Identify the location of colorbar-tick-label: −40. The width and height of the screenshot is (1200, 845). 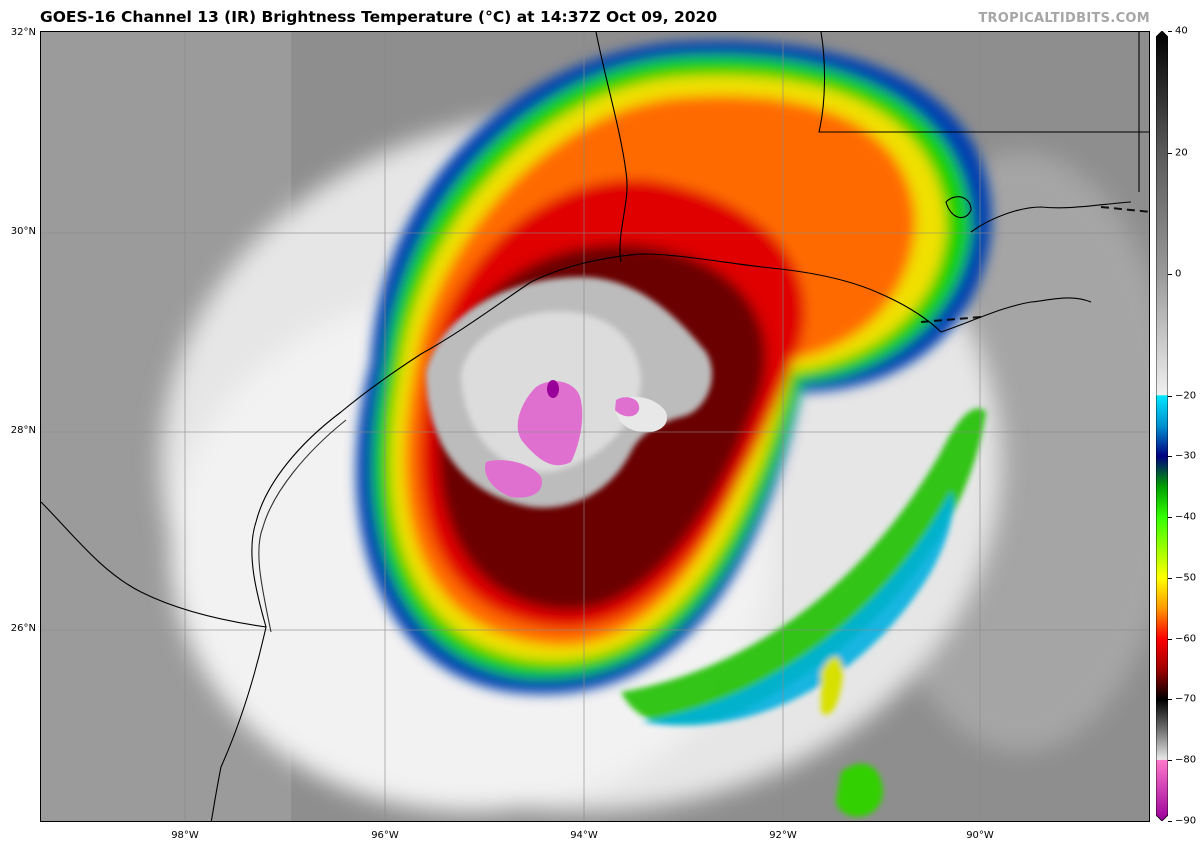
(1186, 517).